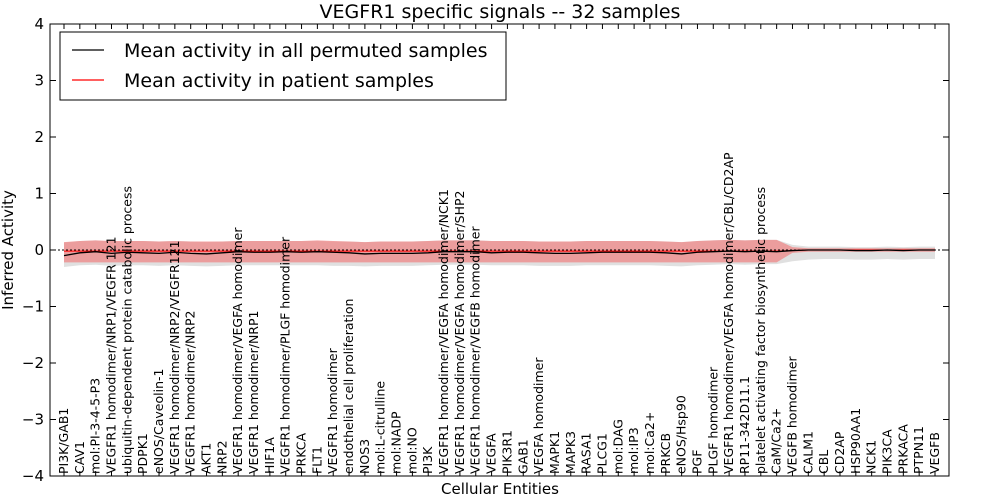 The image size is (1000, 500). Describe the element at coordinates (791, 414) in the screenshot. I see `x-tick-label-vegfb-homodimer: VEGFB homodimer` at that location.